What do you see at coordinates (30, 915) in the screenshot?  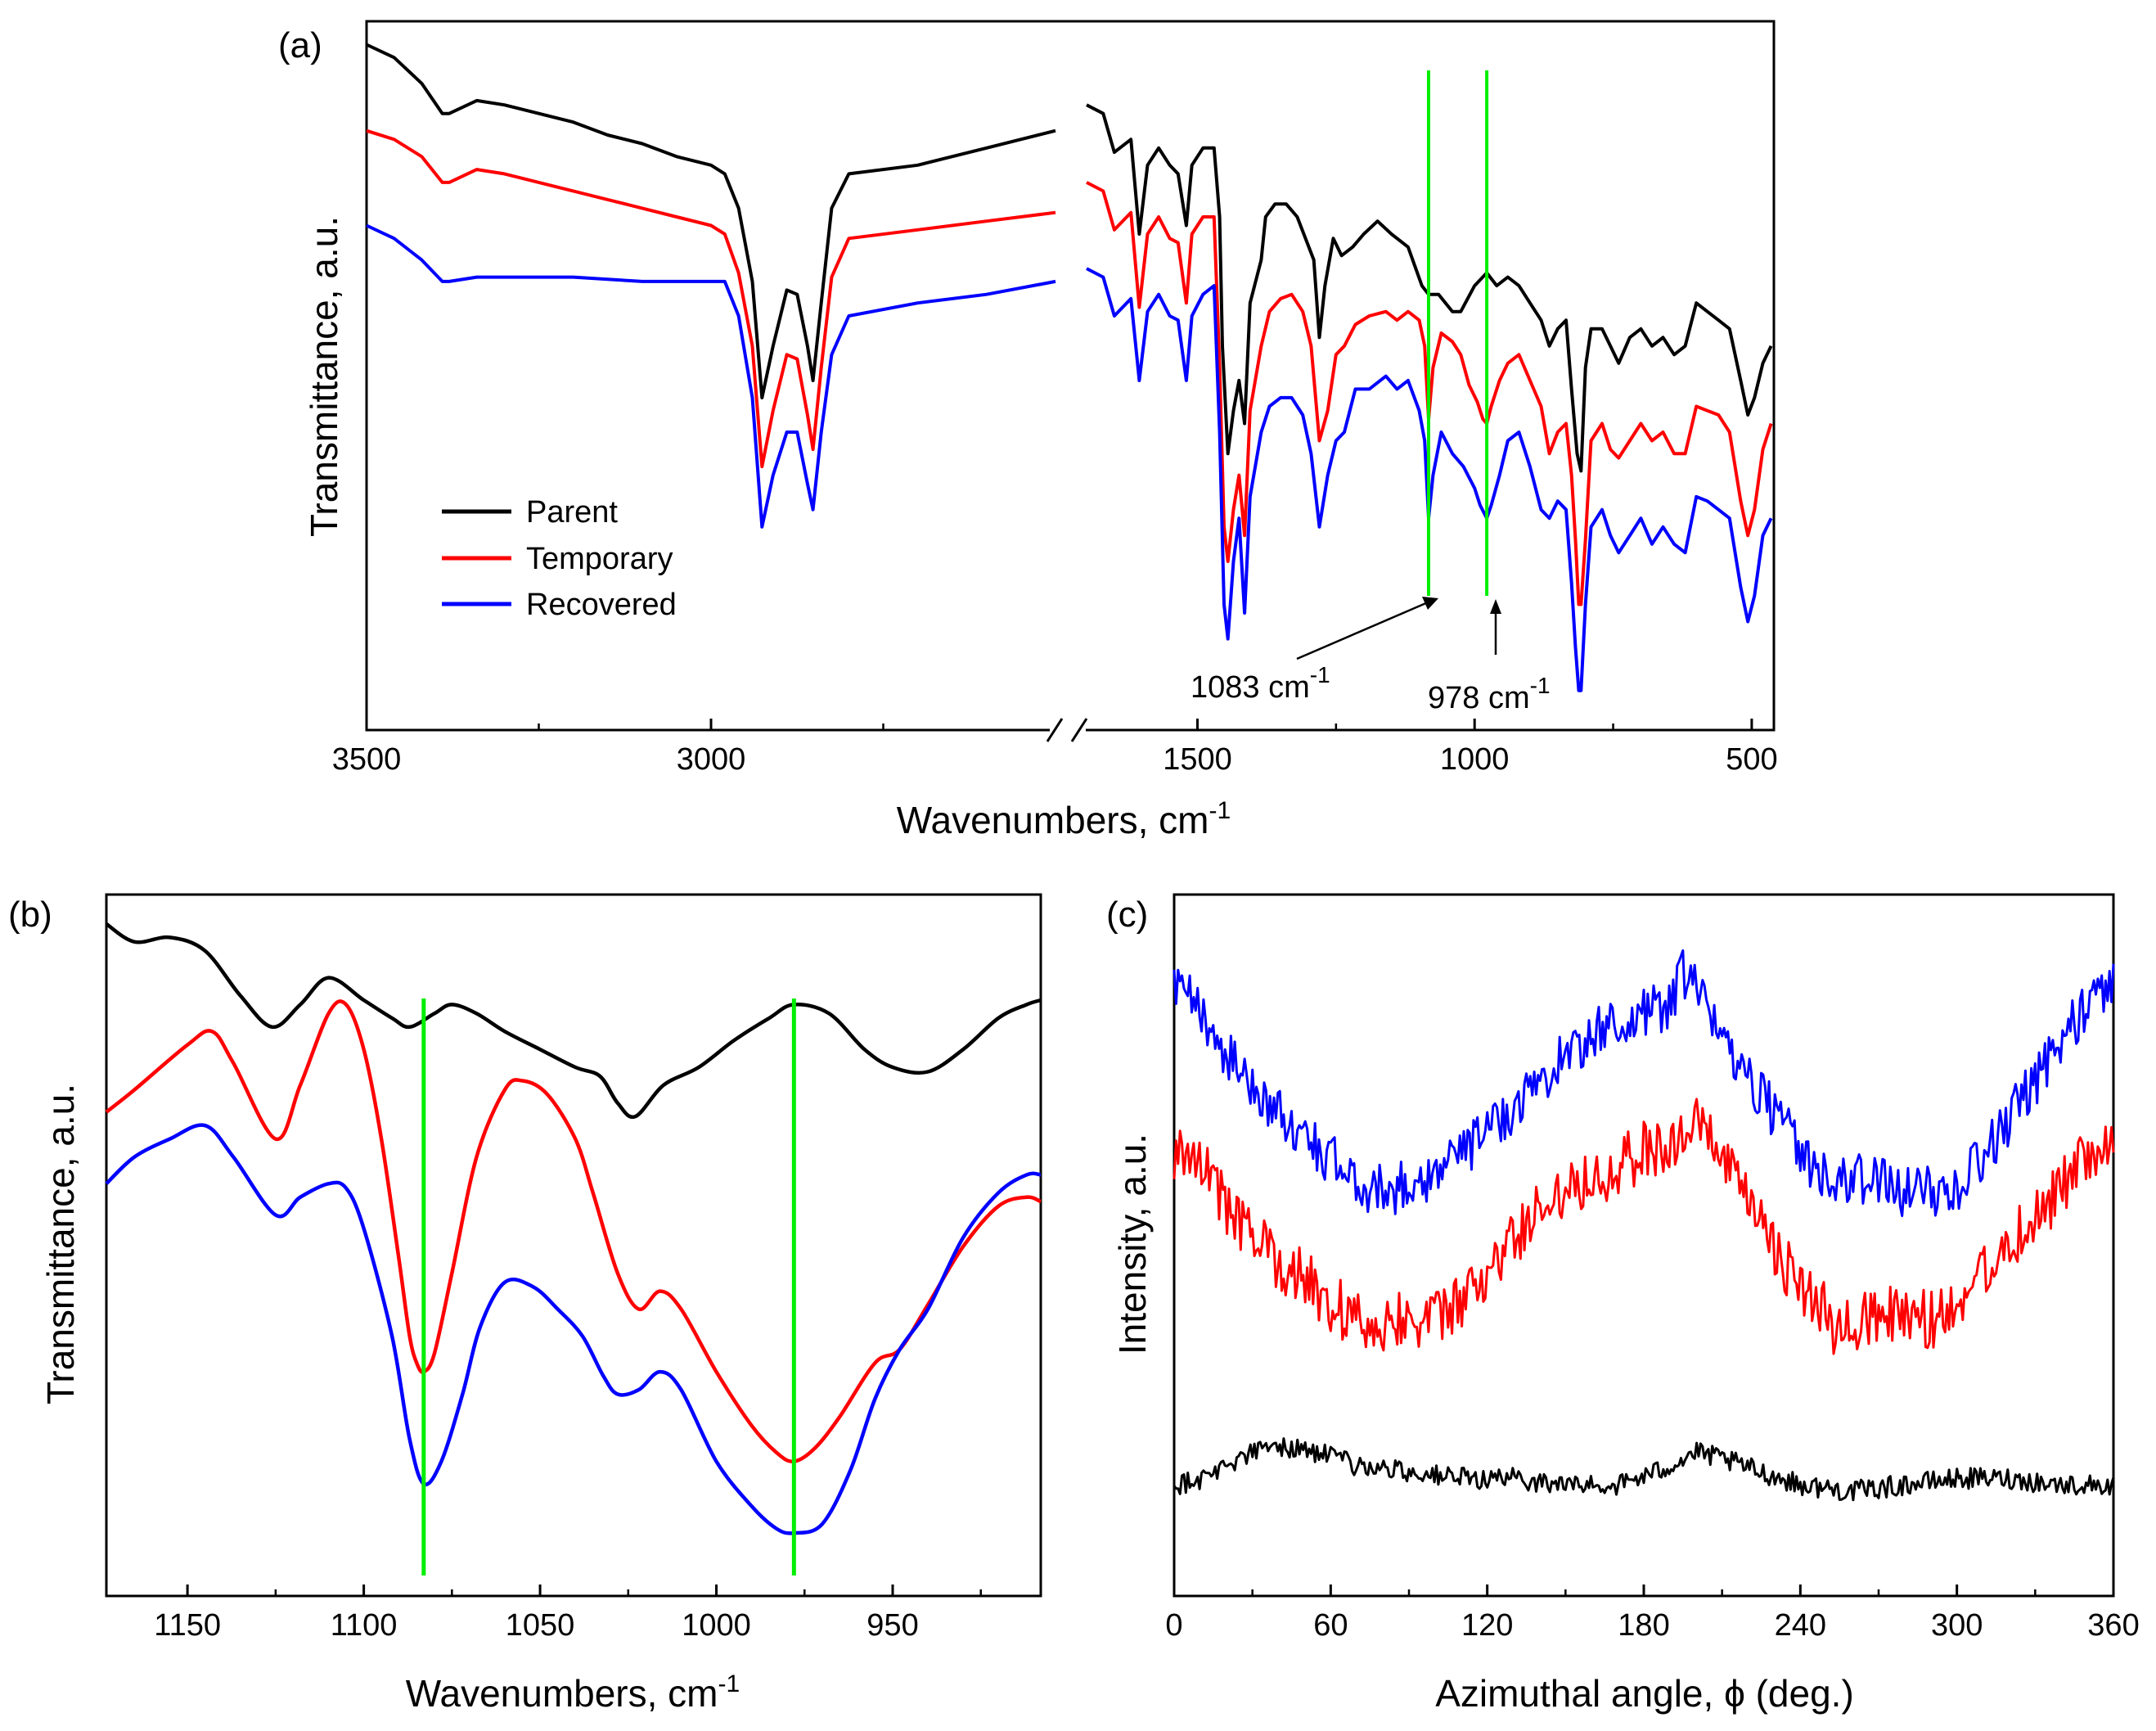 I see `panel-b-label: (b)` at bounding box center [30, 915].